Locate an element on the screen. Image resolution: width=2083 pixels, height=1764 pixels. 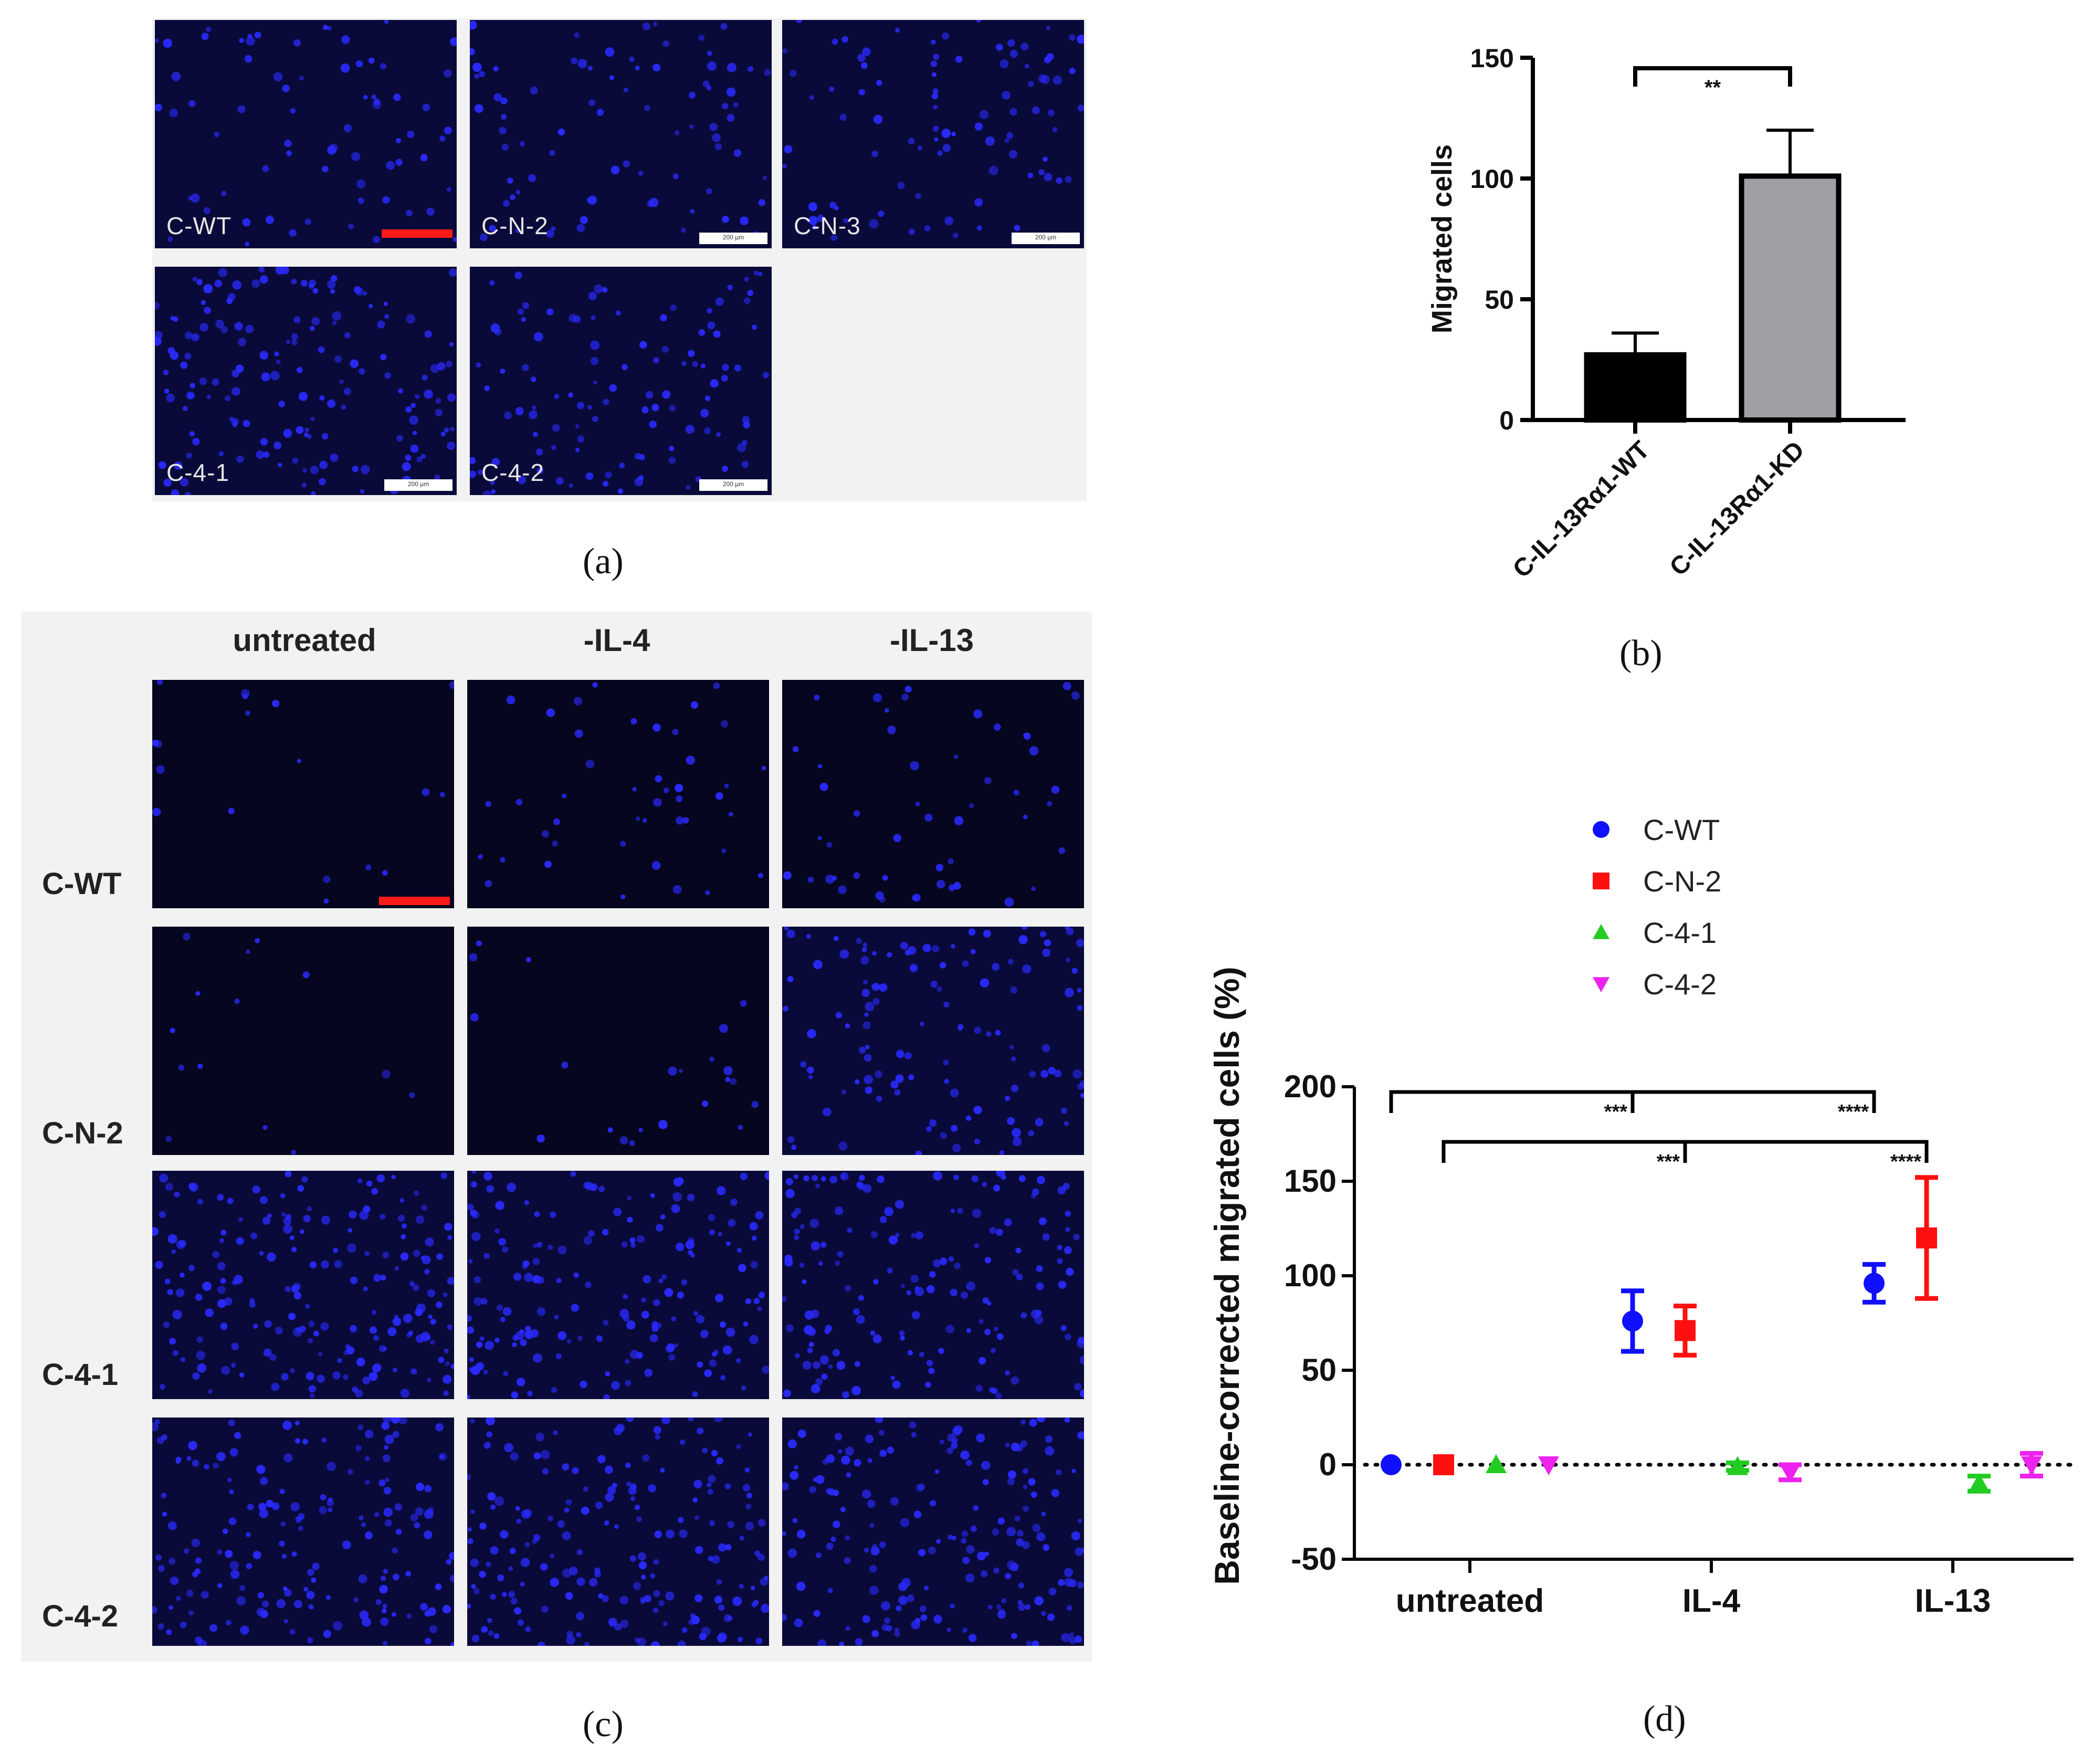
scale-bar: 200 µm is located at coordinates (418, 485).